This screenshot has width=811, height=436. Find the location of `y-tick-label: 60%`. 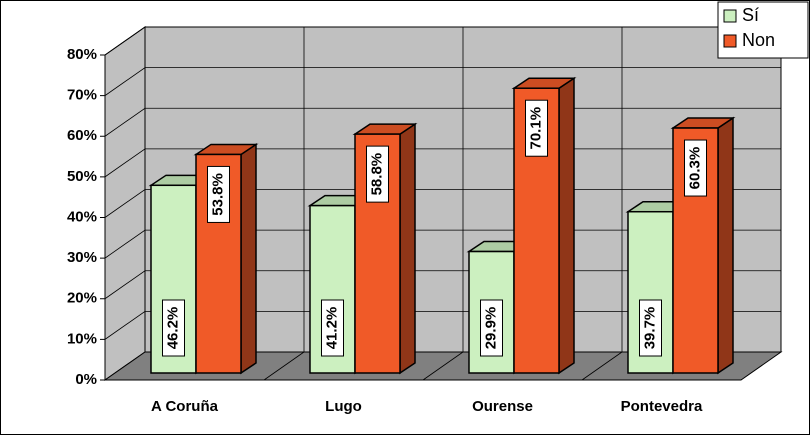

y-tick-label: 60% is located at coordinates (82, 135).